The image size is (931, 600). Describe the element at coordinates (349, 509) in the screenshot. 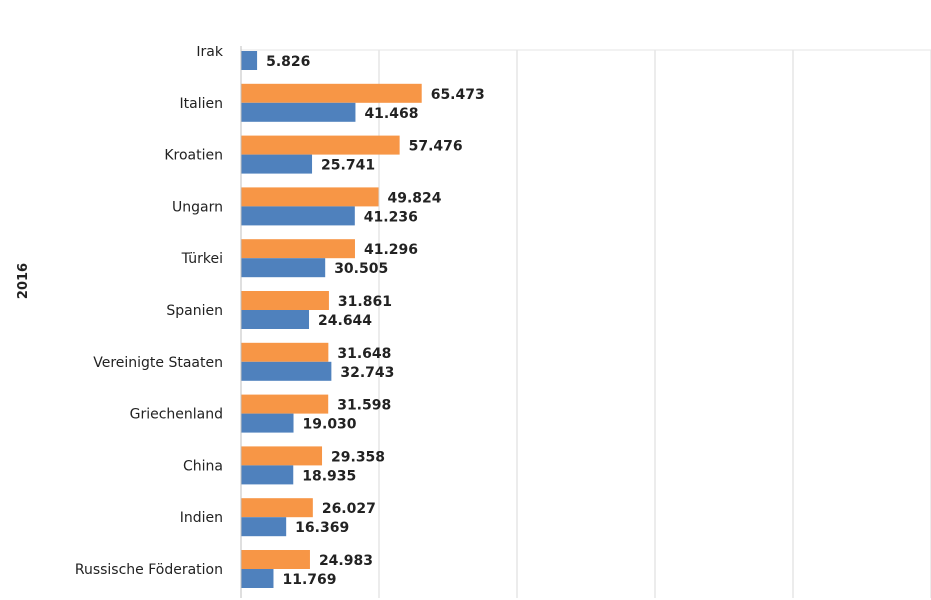

I see `value-label: 26.027` at that location.